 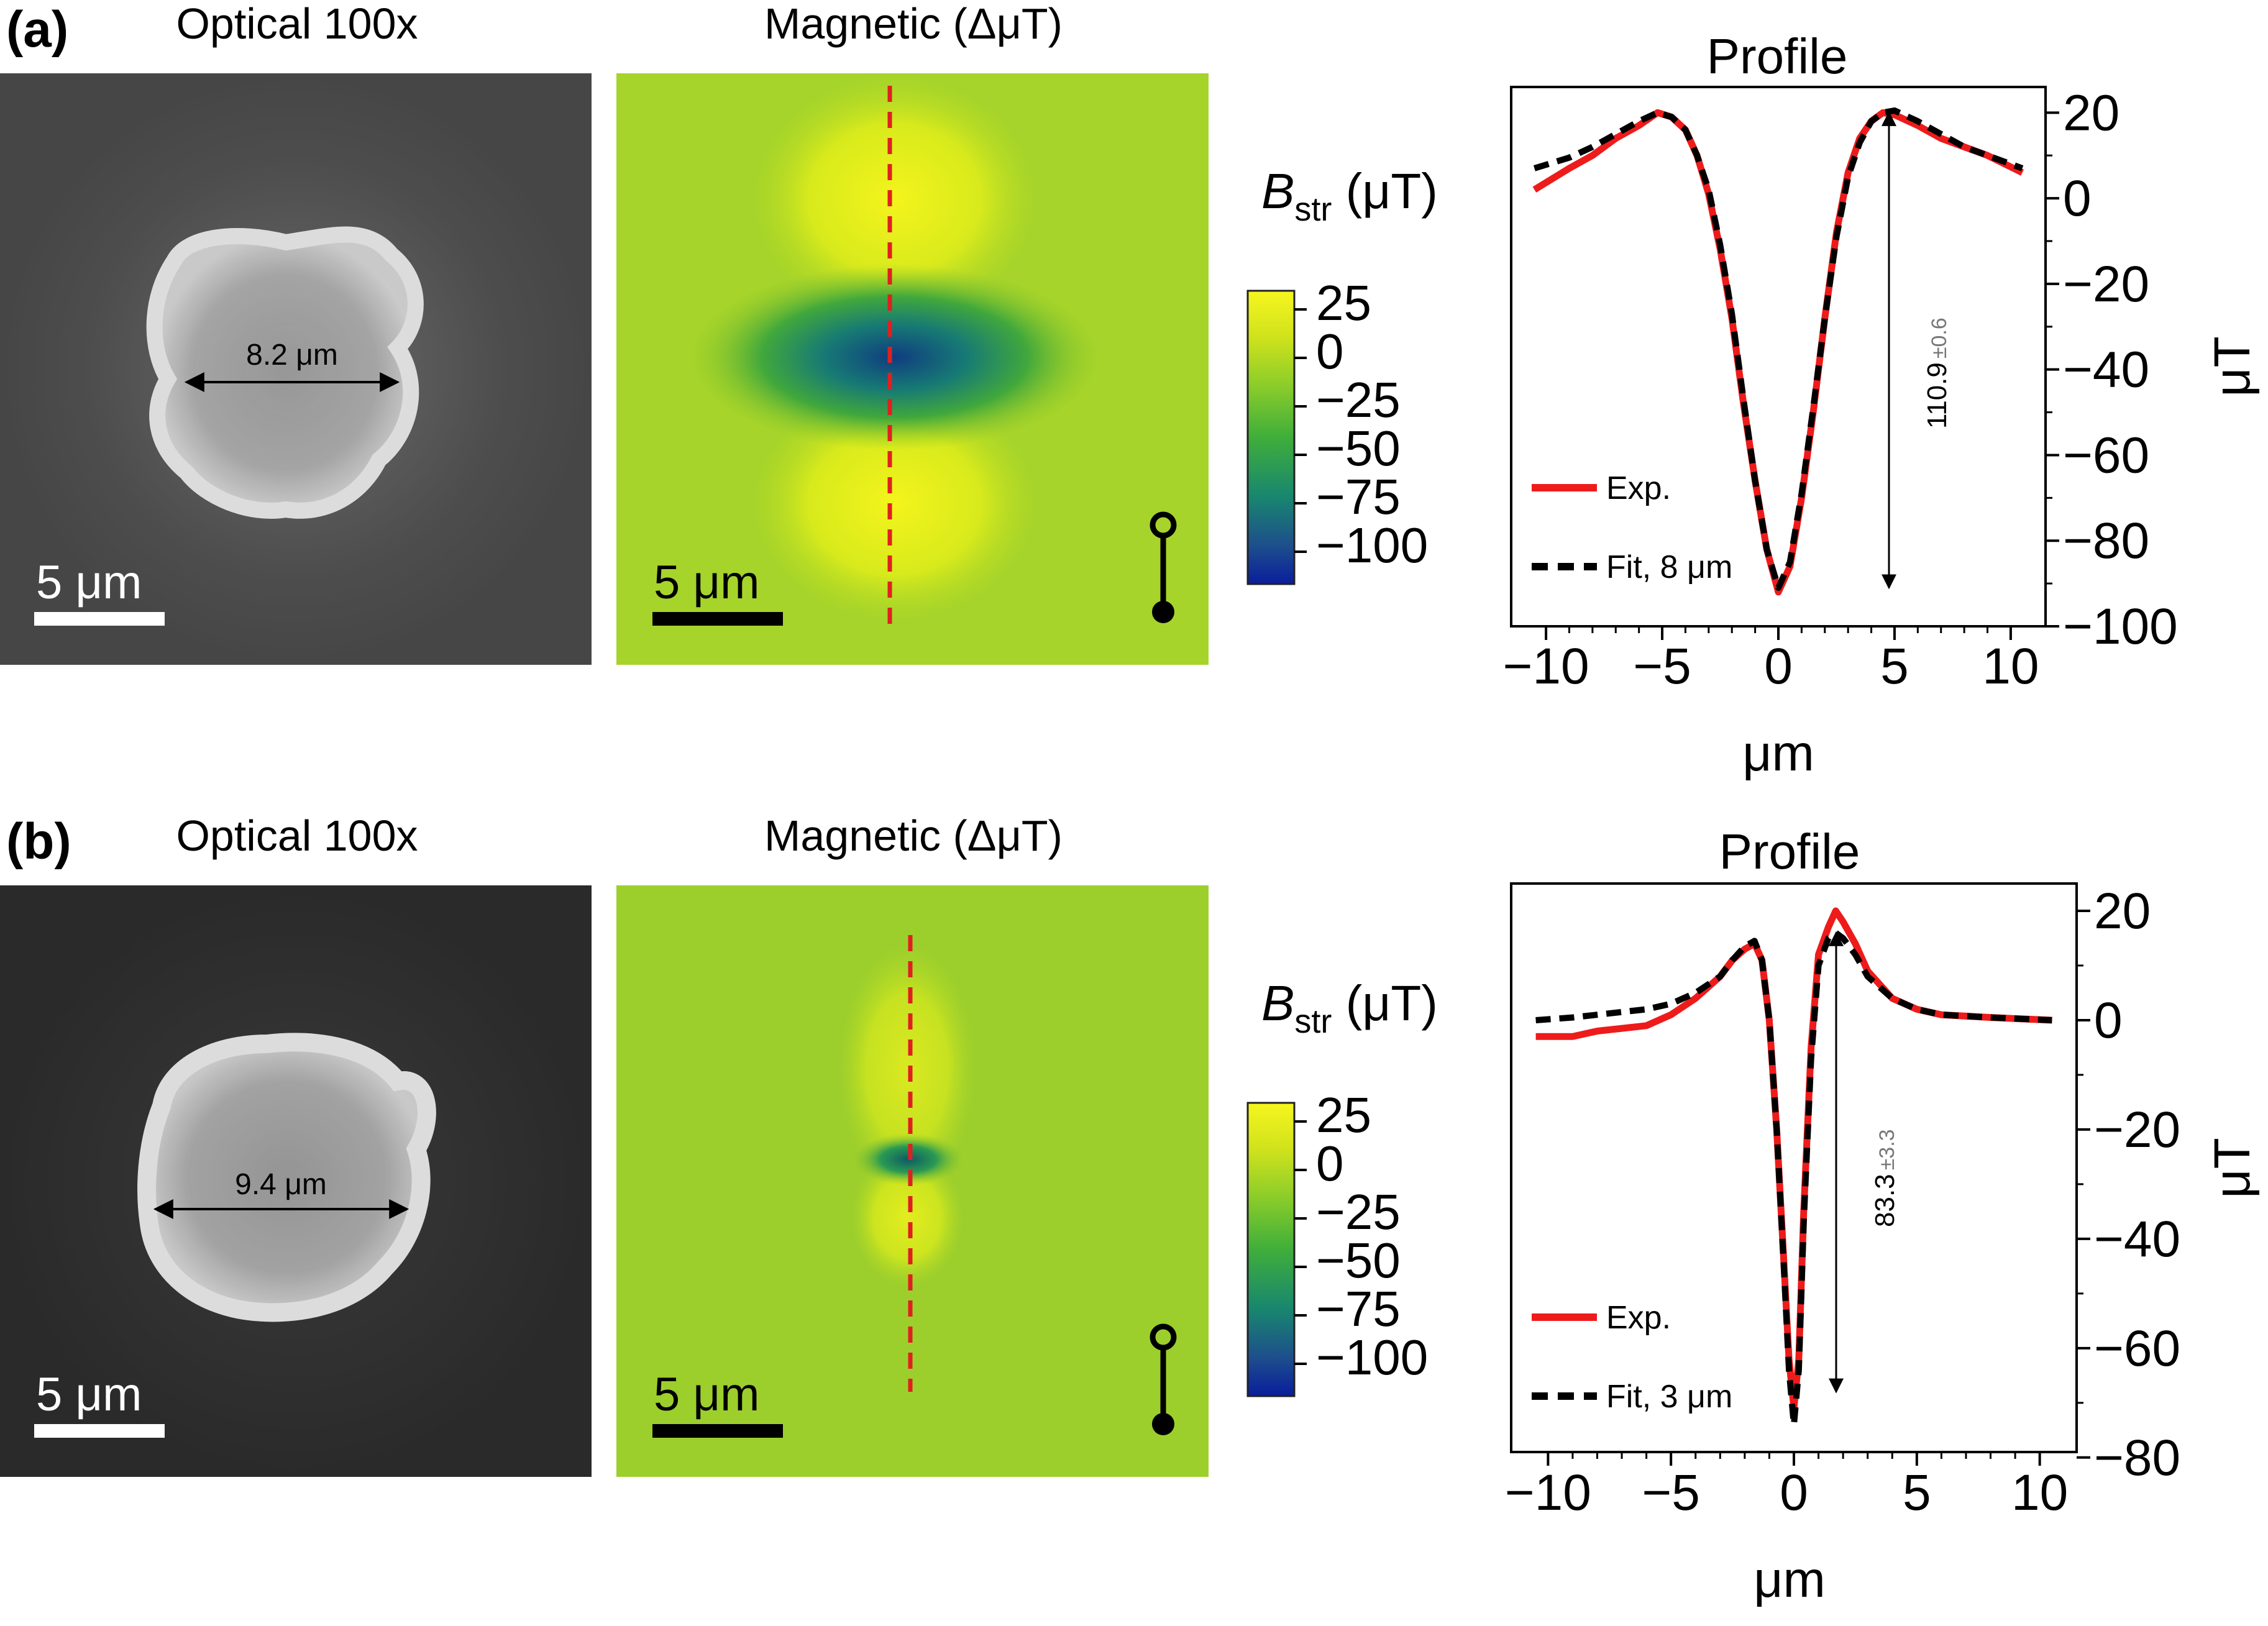 I want to click on y-tick-label: −100, so click(x=2121, y=627).